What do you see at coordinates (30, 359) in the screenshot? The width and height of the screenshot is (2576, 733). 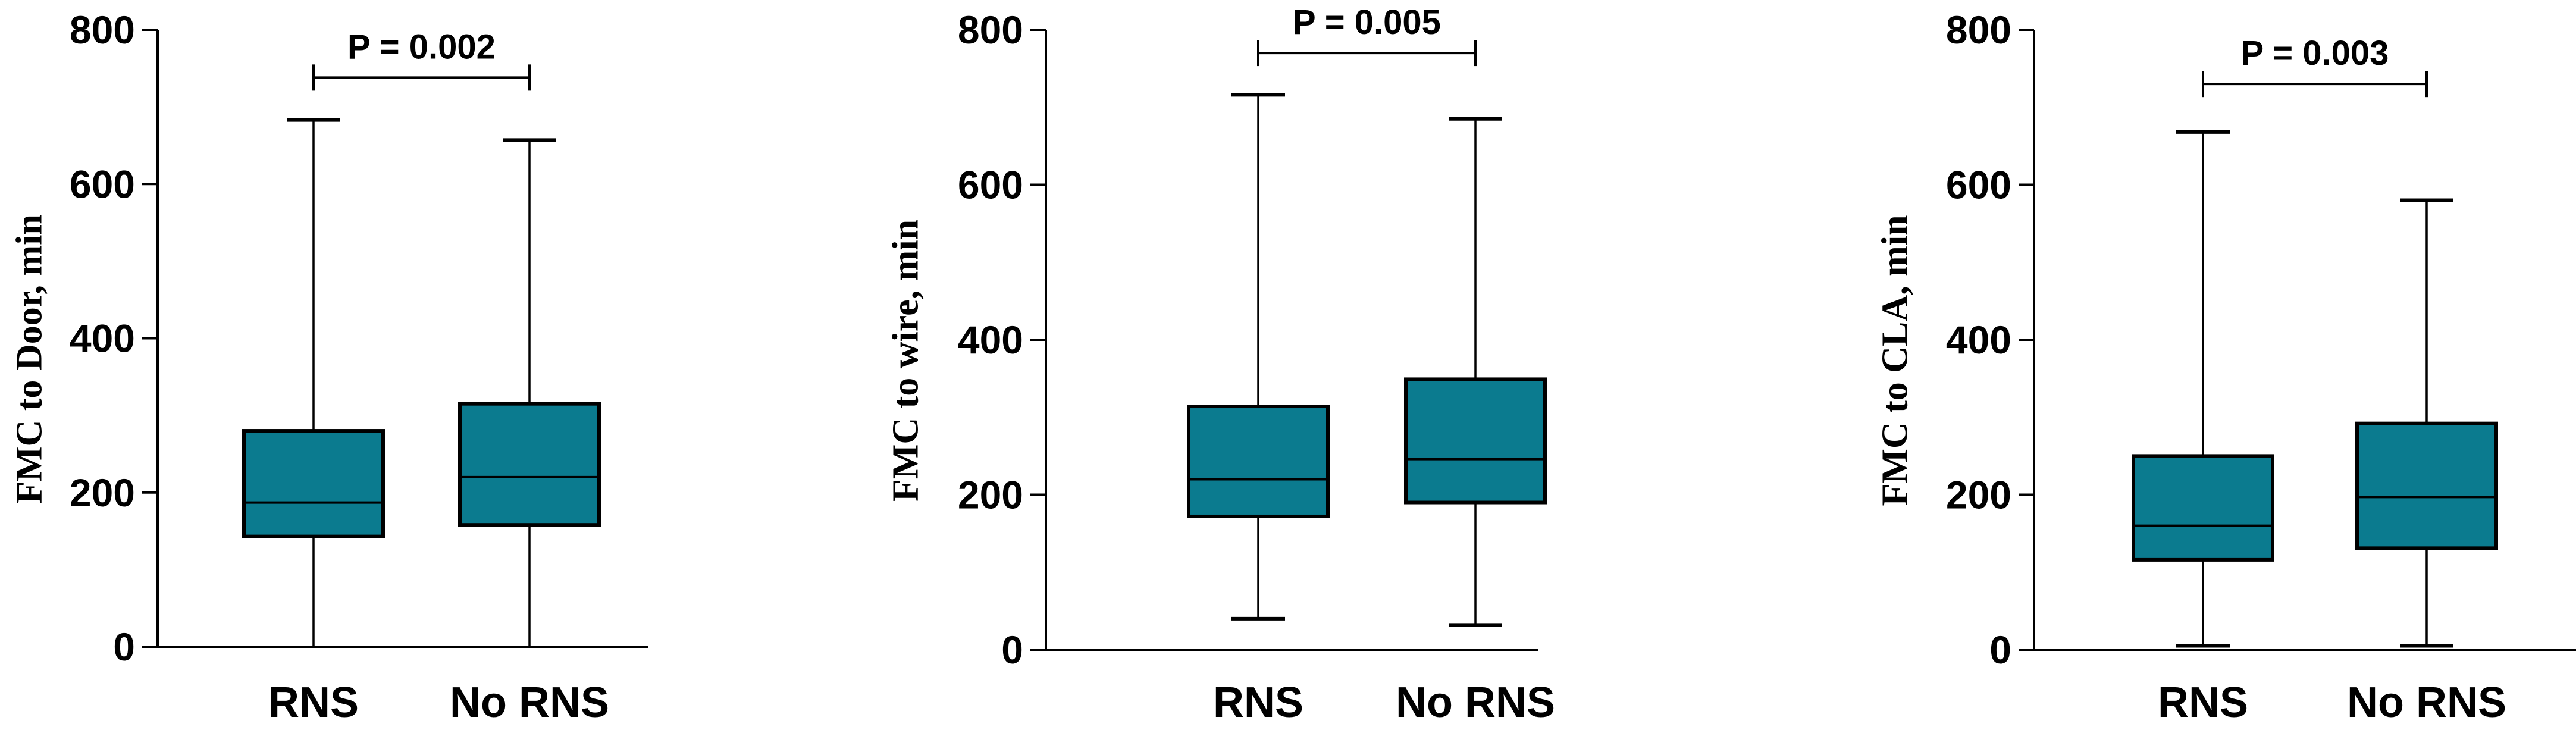 I see `y-axis-title: FMC to Door, min` at bounding box center [30, 359].